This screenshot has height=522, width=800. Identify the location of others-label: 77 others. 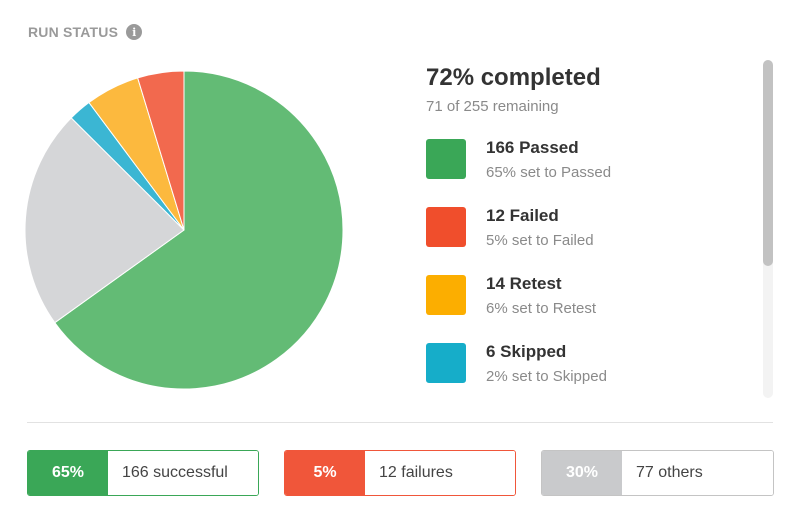
(697, 473).